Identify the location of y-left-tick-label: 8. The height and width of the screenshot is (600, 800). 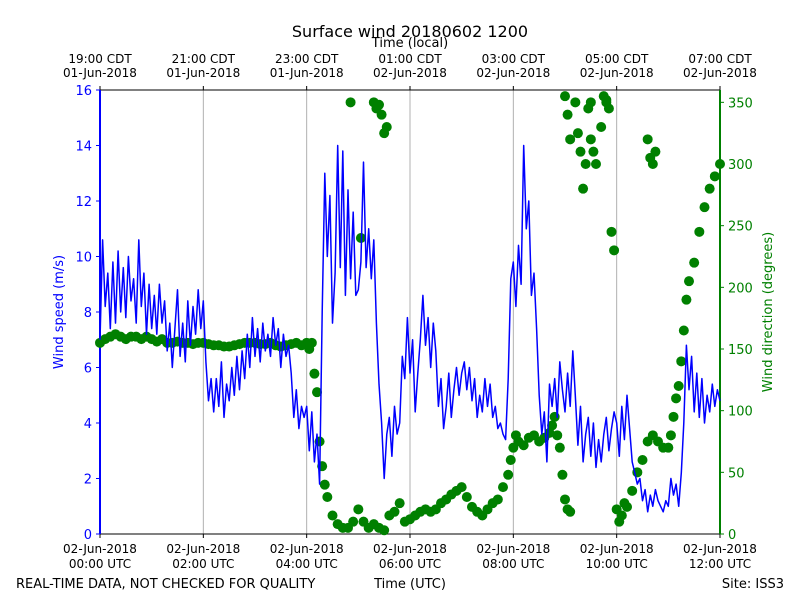
(88, 313).